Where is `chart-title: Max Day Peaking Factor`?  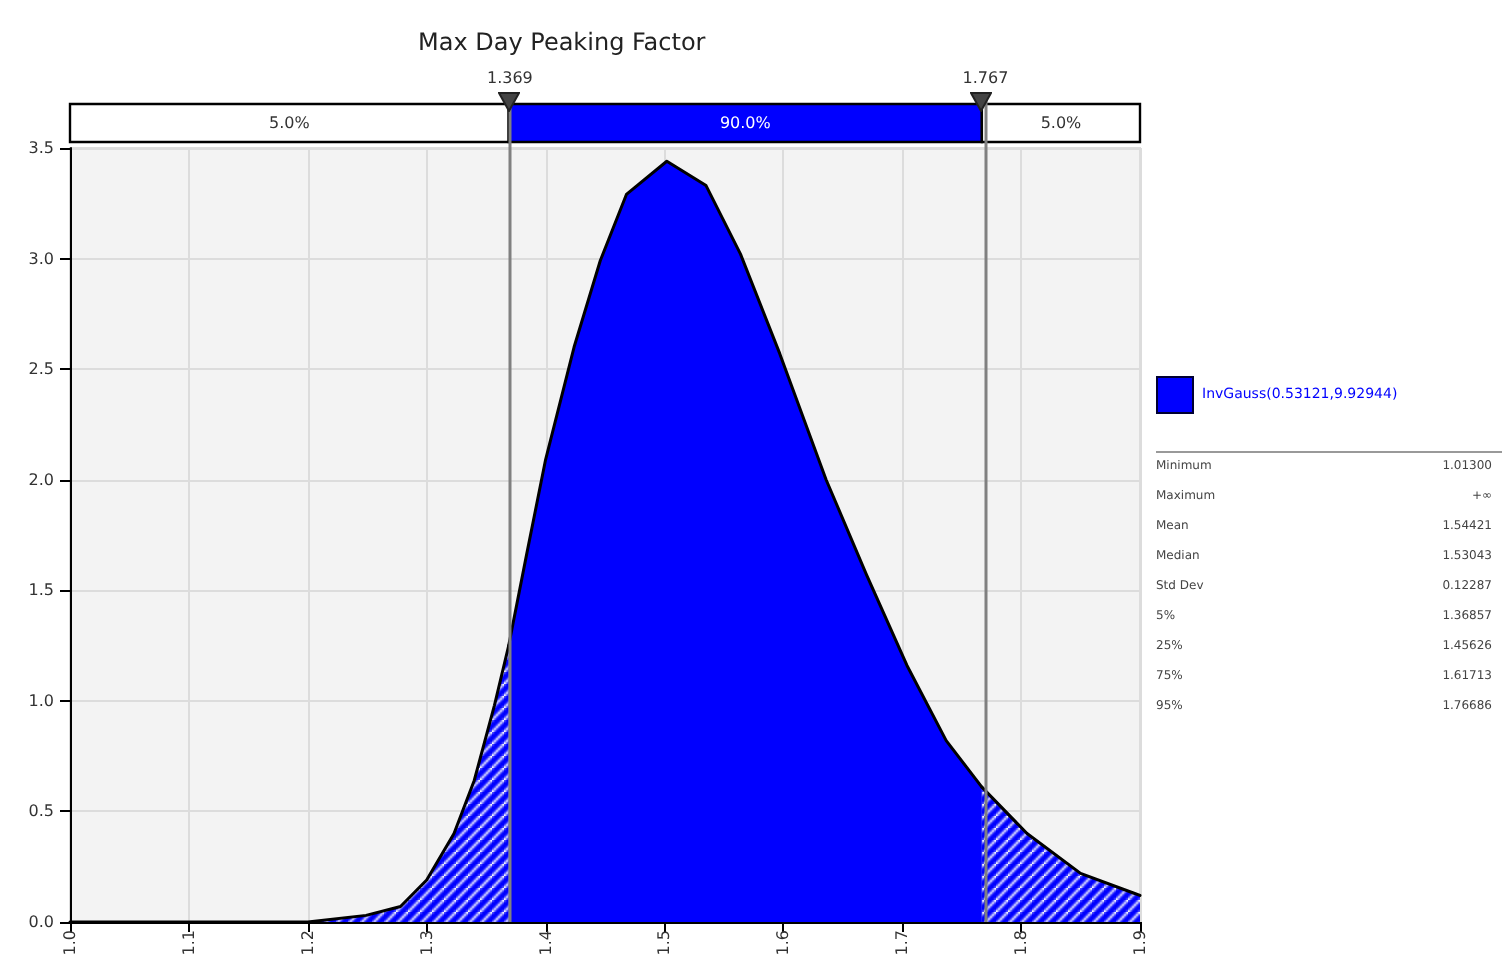
chart-title: Max Day Peaking Factor is located at coordinates (562, 42).